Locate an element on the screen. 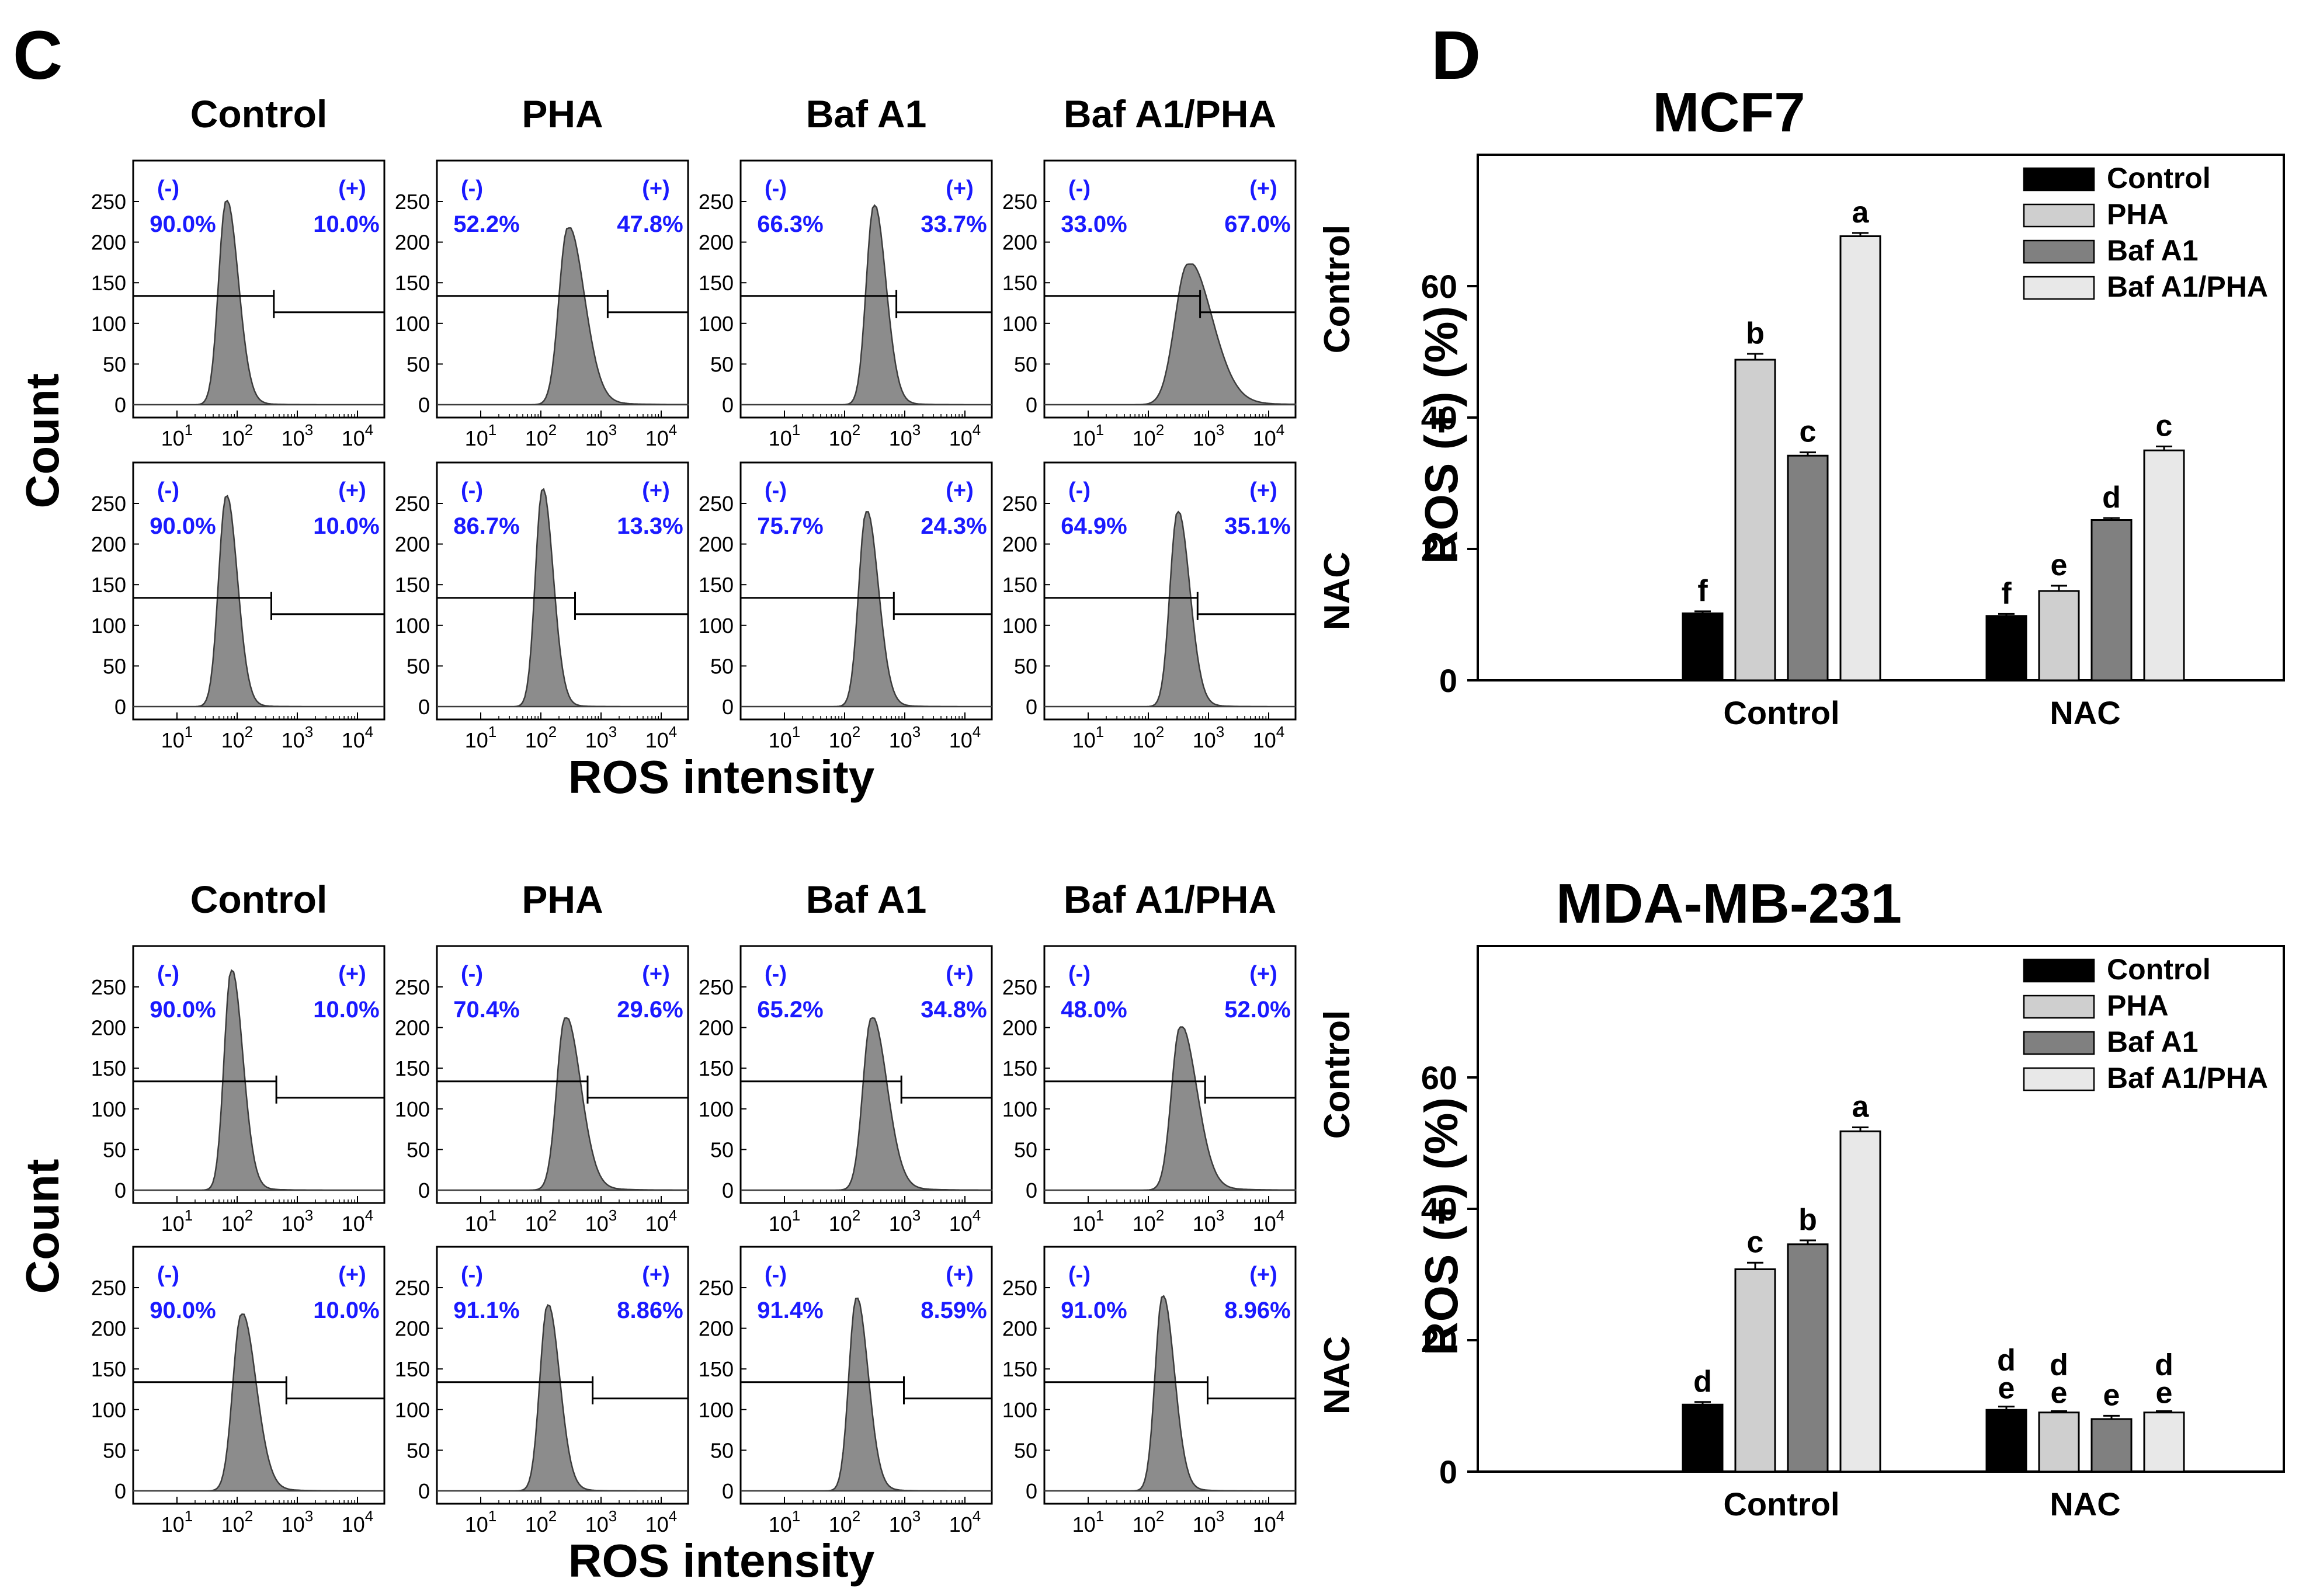  negative-percent: 64.9% is located at coordinates (1094, 526).